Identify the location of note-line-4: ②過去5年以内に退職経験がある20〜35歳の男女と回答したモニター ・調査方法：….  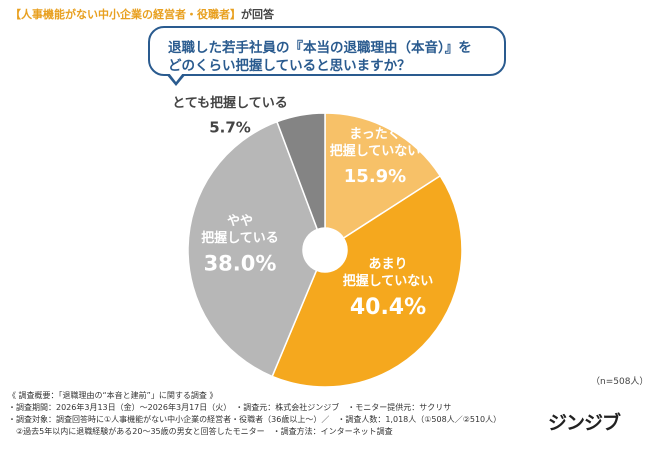
(200, 431).